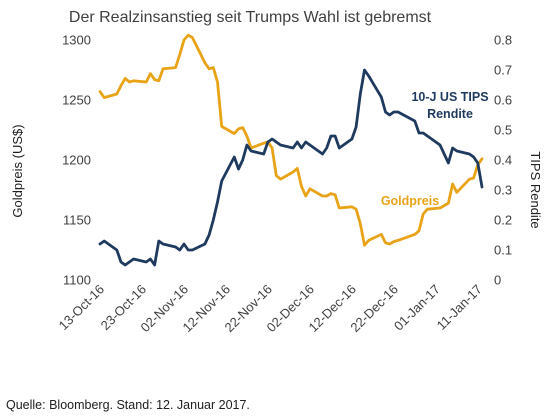  I want to click on y-right-tick-label-2: 0.2, so click(503, 220).